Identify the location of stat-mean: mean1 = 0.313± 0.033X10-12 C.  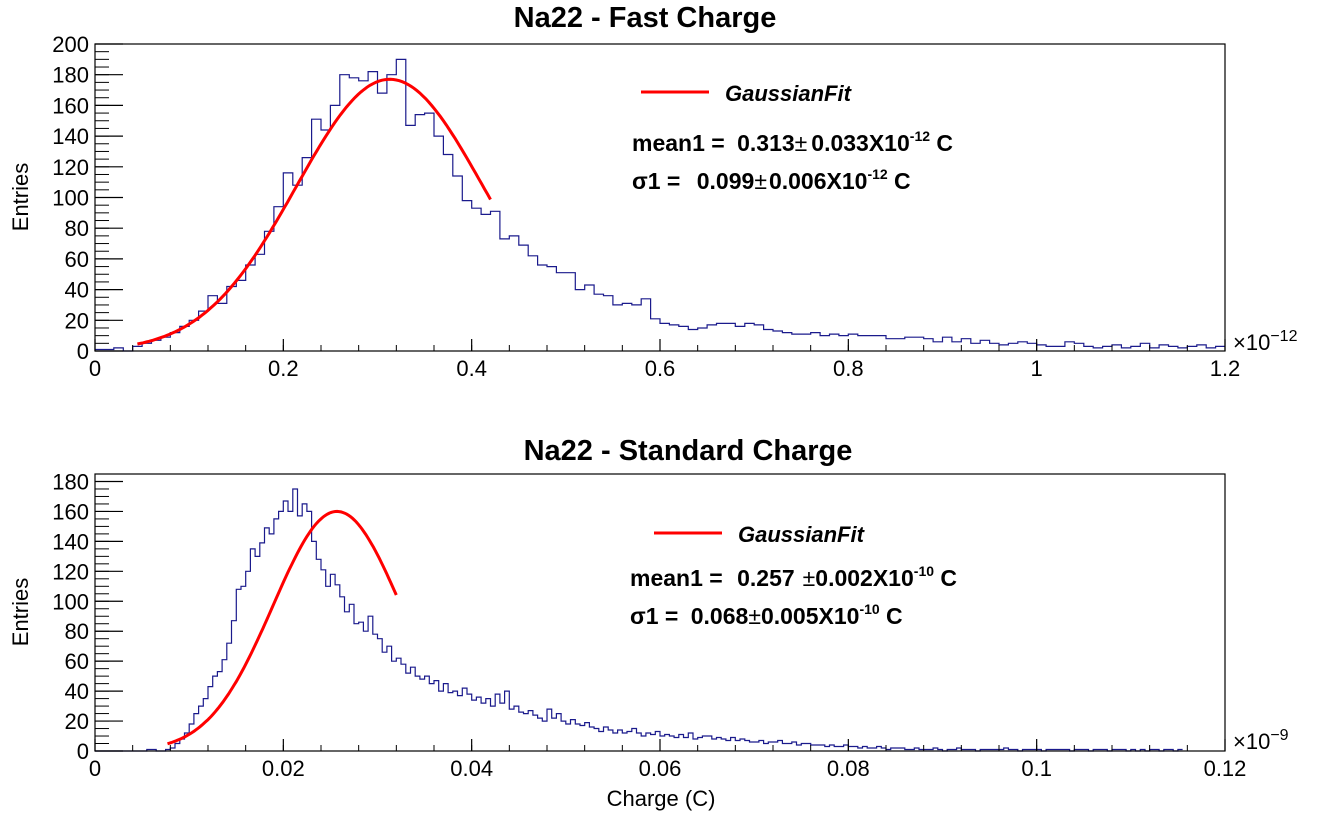
(792, 142).